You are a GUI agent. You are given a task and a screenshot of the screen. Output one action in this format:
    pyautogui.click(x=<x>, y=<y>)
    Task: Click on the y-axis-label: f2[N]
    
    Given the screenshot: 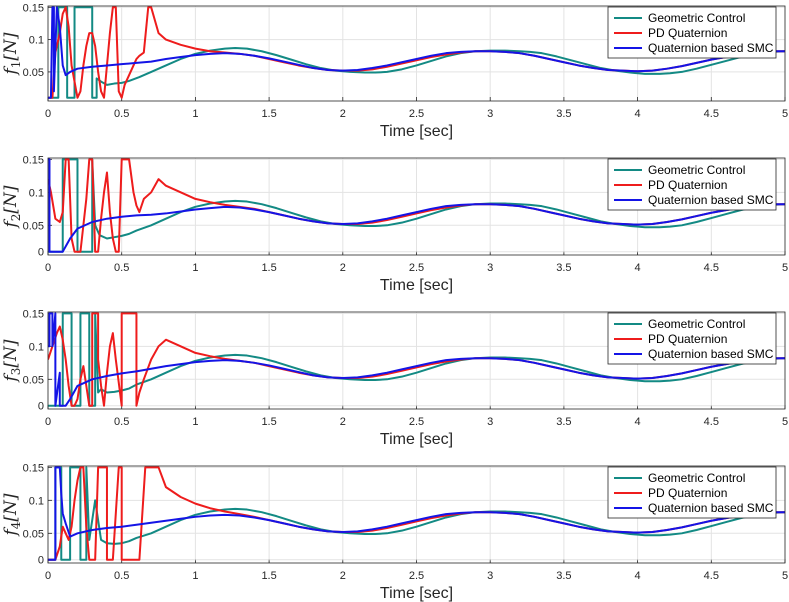 What is the action you would take?
    pyautogui.click(x=12, y=207)
    